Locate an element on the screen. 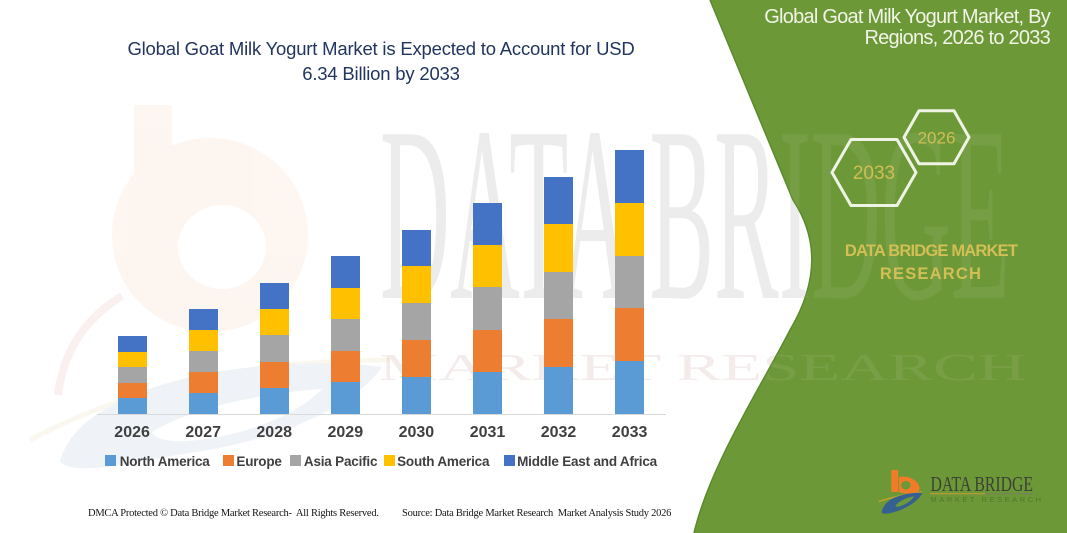 This screenshot has width=1067, height=533. svg-text: MARKET RESEARCH is located at coordinates (987, 499).